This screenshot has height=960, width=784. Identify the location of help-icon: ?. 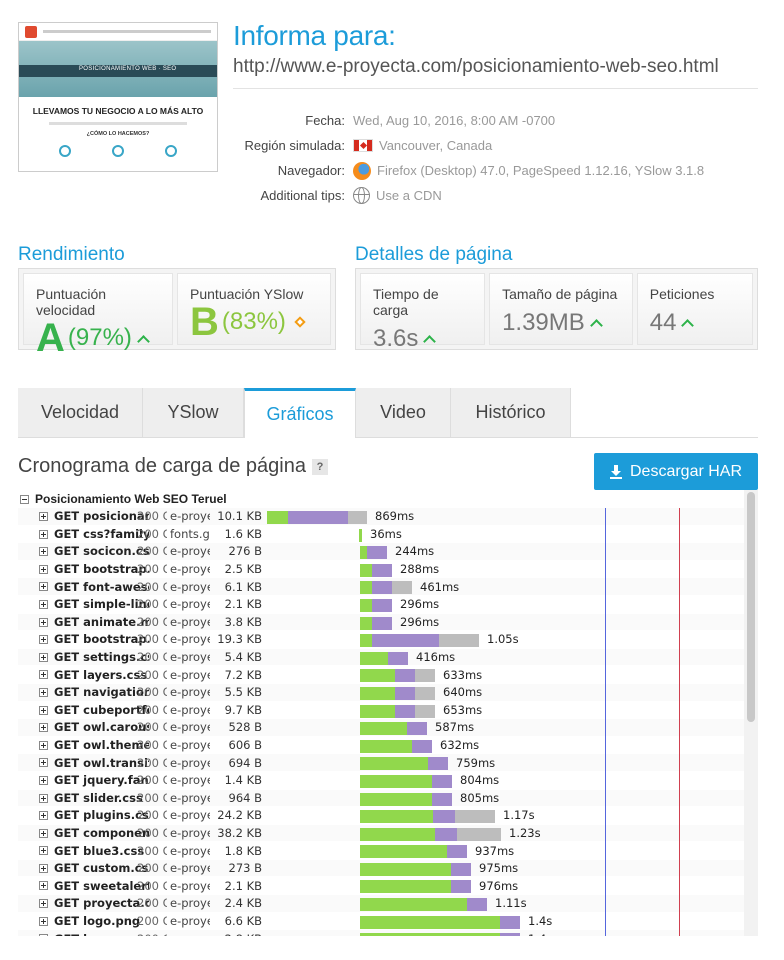
(319, 466).